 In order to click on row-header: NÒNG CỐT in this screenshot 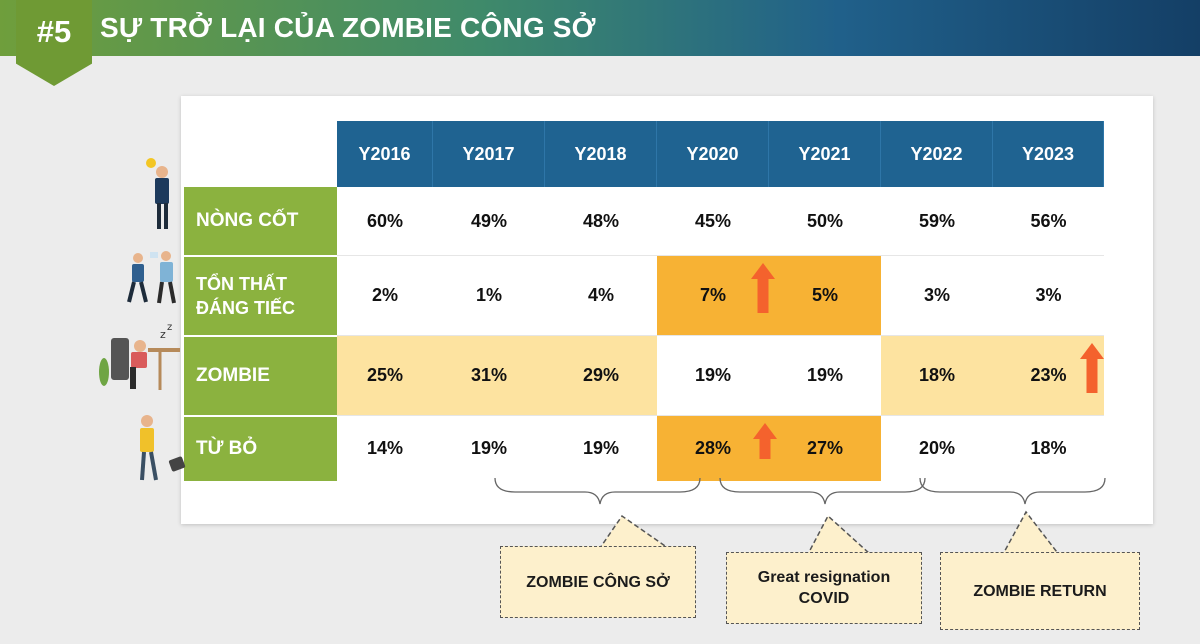, I will do `click(260, 221)`.